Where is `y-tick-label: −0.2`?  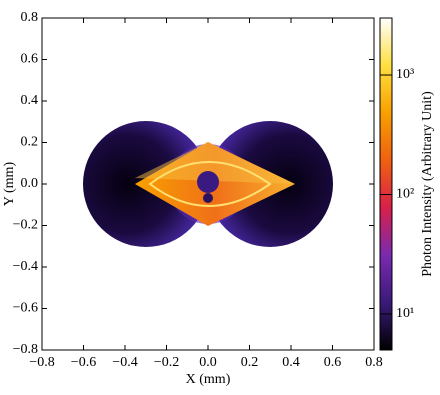 y-tick-label: −0.2 is located at coordinates (25, 225).